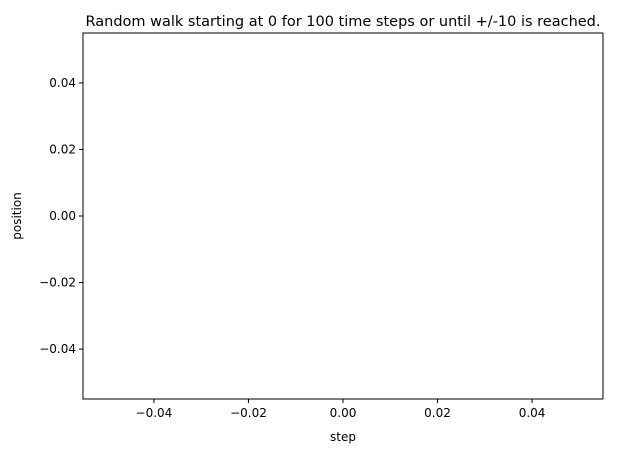 Image resolution: width=634 pixels, height=455 pixels. I want to click on y-tick-label: 0.02, so click(62, 149).